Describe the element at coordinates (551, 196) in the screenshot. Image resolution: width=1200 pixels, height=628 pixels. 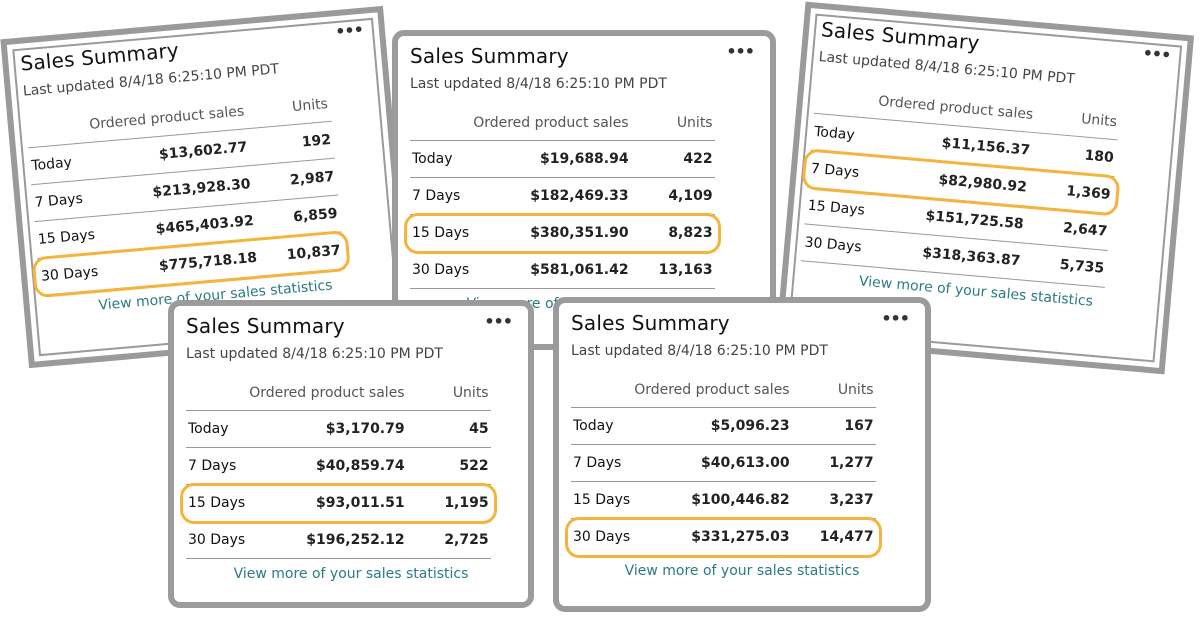
I see `ordered-sales-value: $182,469.33` at that location.